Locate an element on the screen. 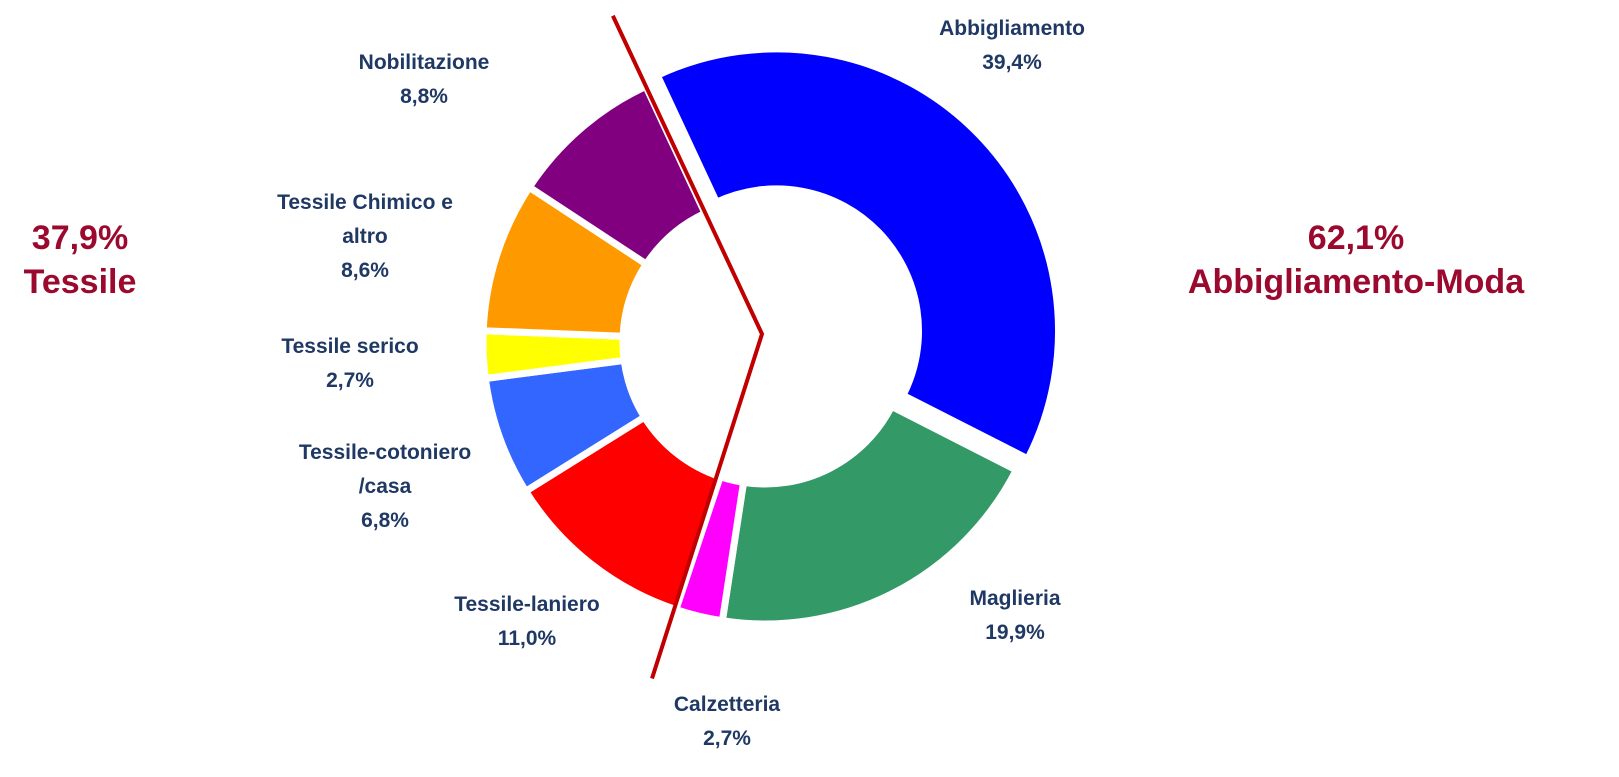 Image resolution: width=1619 pixels, height=777 pixels. group-label: 62,1% Abbigliamento-Moda is located at coordinates (1356, 260).